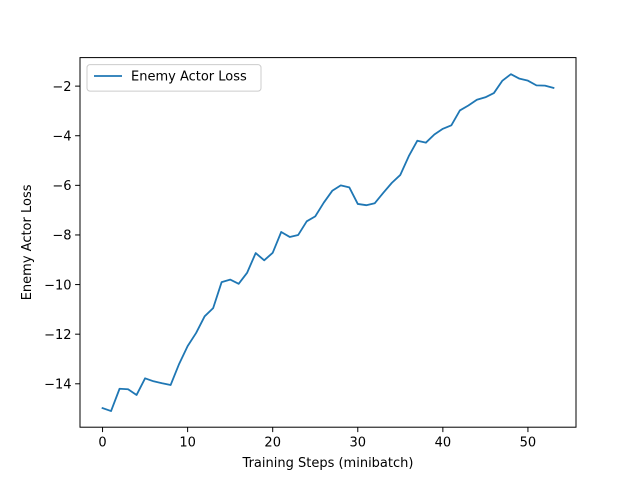 This screenshot has height=480, width=640. I want to click on y-tick-label: −8, so click(61, 236).